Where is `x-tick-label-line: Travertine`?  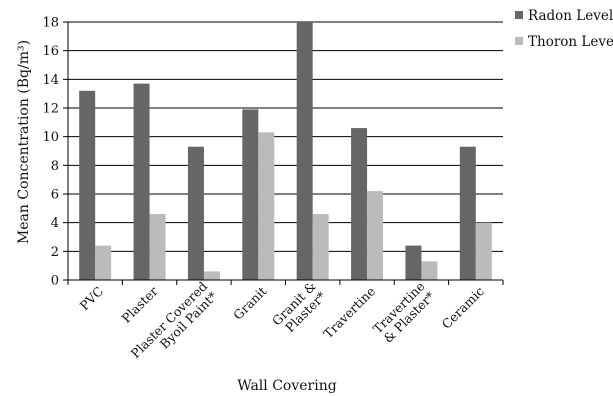
x-tick-label-line: Travertine is located at coordinates (349, 313).